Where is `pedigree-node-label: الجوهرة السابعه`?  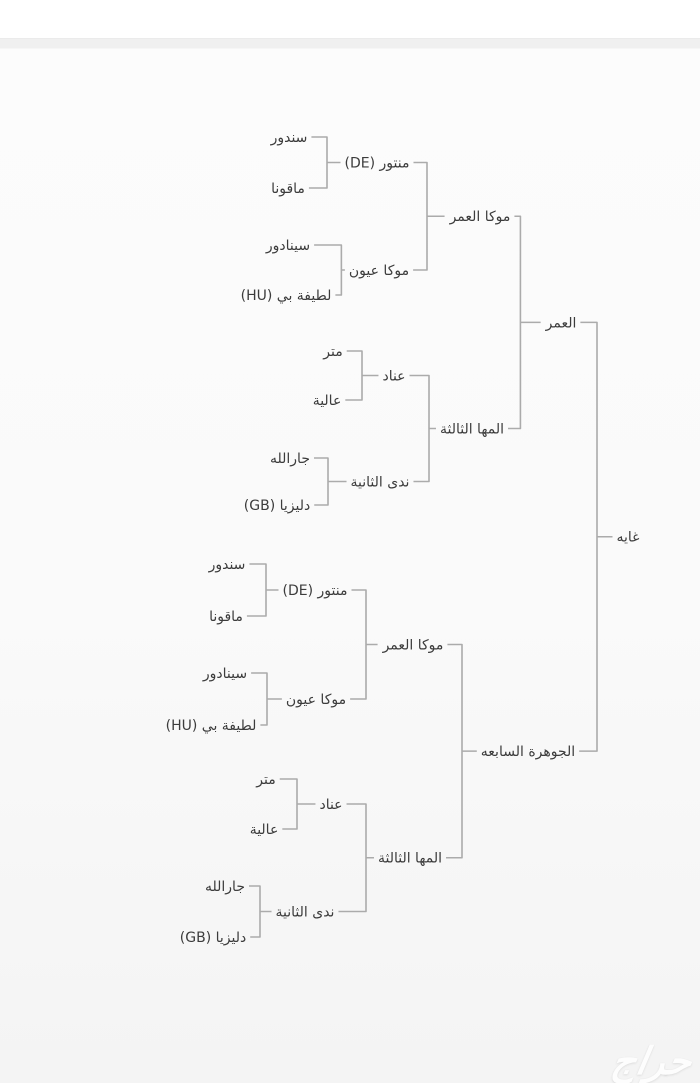
pedigree-node-label: الجوهرة السابعه is located at coordinates (528, 752).